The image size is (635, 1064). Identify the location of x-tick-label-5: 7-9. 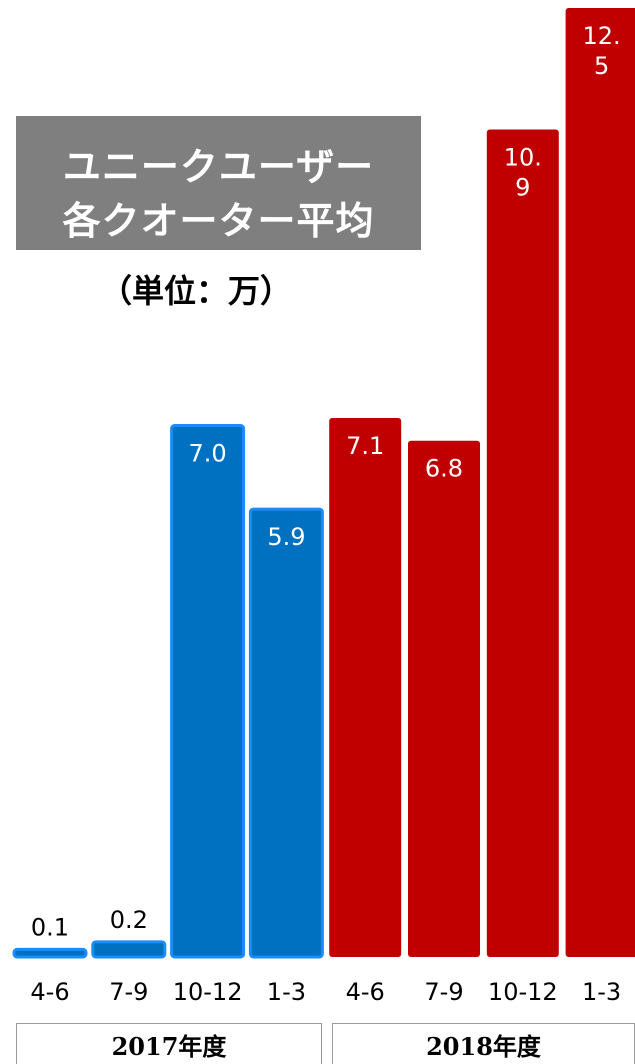
(443, 992).